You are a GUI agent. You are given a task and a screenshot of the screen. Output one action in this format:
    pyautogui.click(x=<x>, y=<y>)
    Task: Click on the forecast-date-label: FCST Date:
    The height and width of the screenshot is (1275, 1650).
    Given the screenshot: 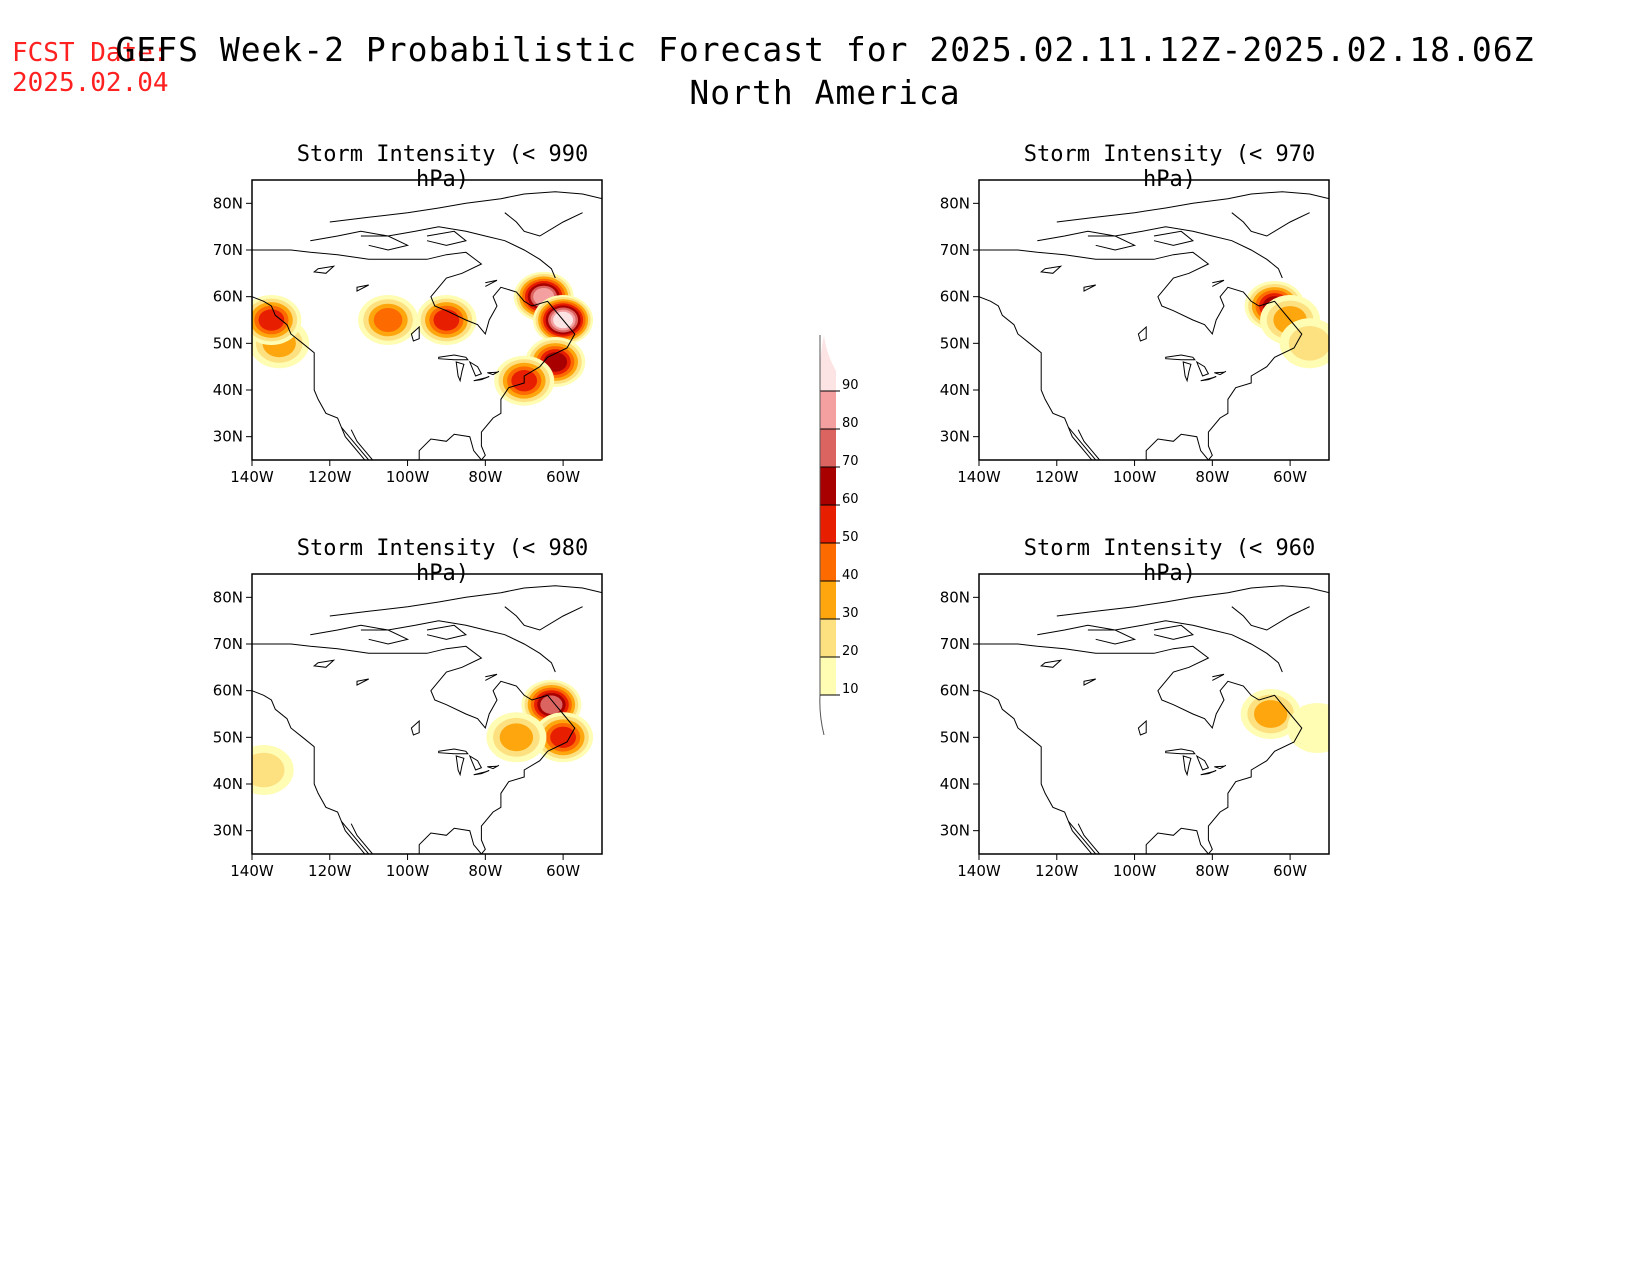 What is the action you would take?
    pyautogui.click(x=90, y=53)
    